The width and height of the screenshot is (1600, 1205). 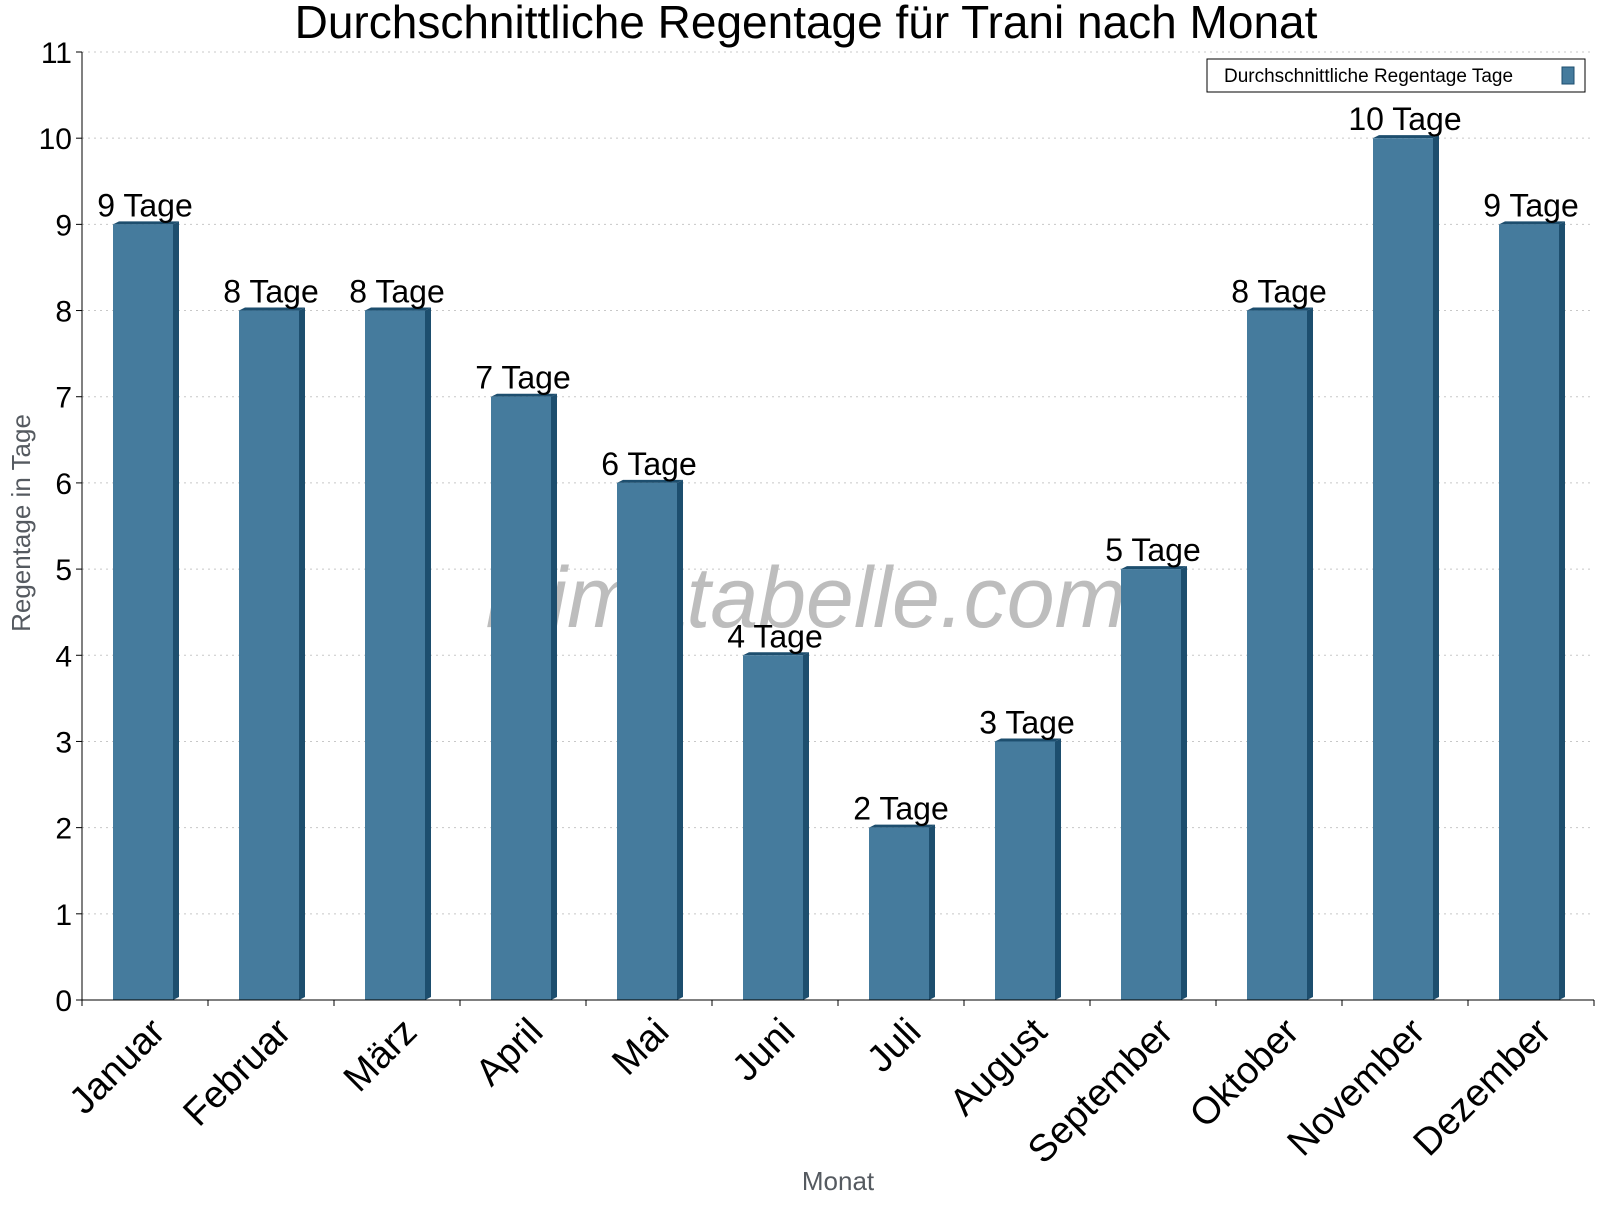 What do you see at coordinates (55, 139) in the screenshot?
I see `y-tick-label: 10` at bounding box center [55, 139].